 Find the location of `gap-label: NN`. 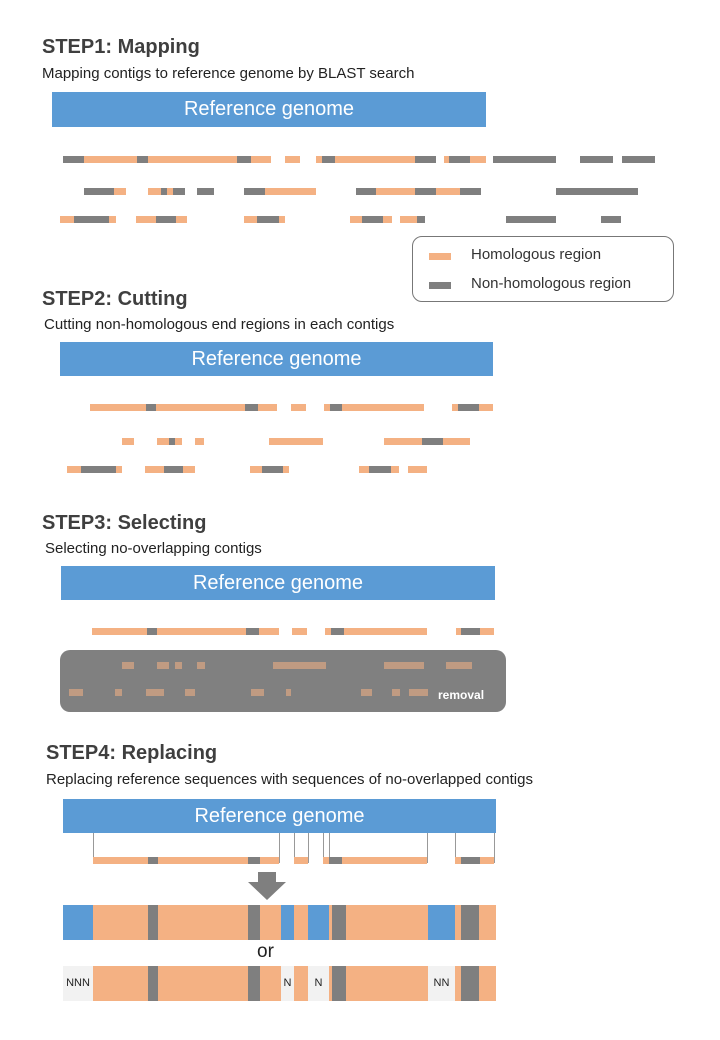

gap-label: NN is located at coordinates (441, 983).